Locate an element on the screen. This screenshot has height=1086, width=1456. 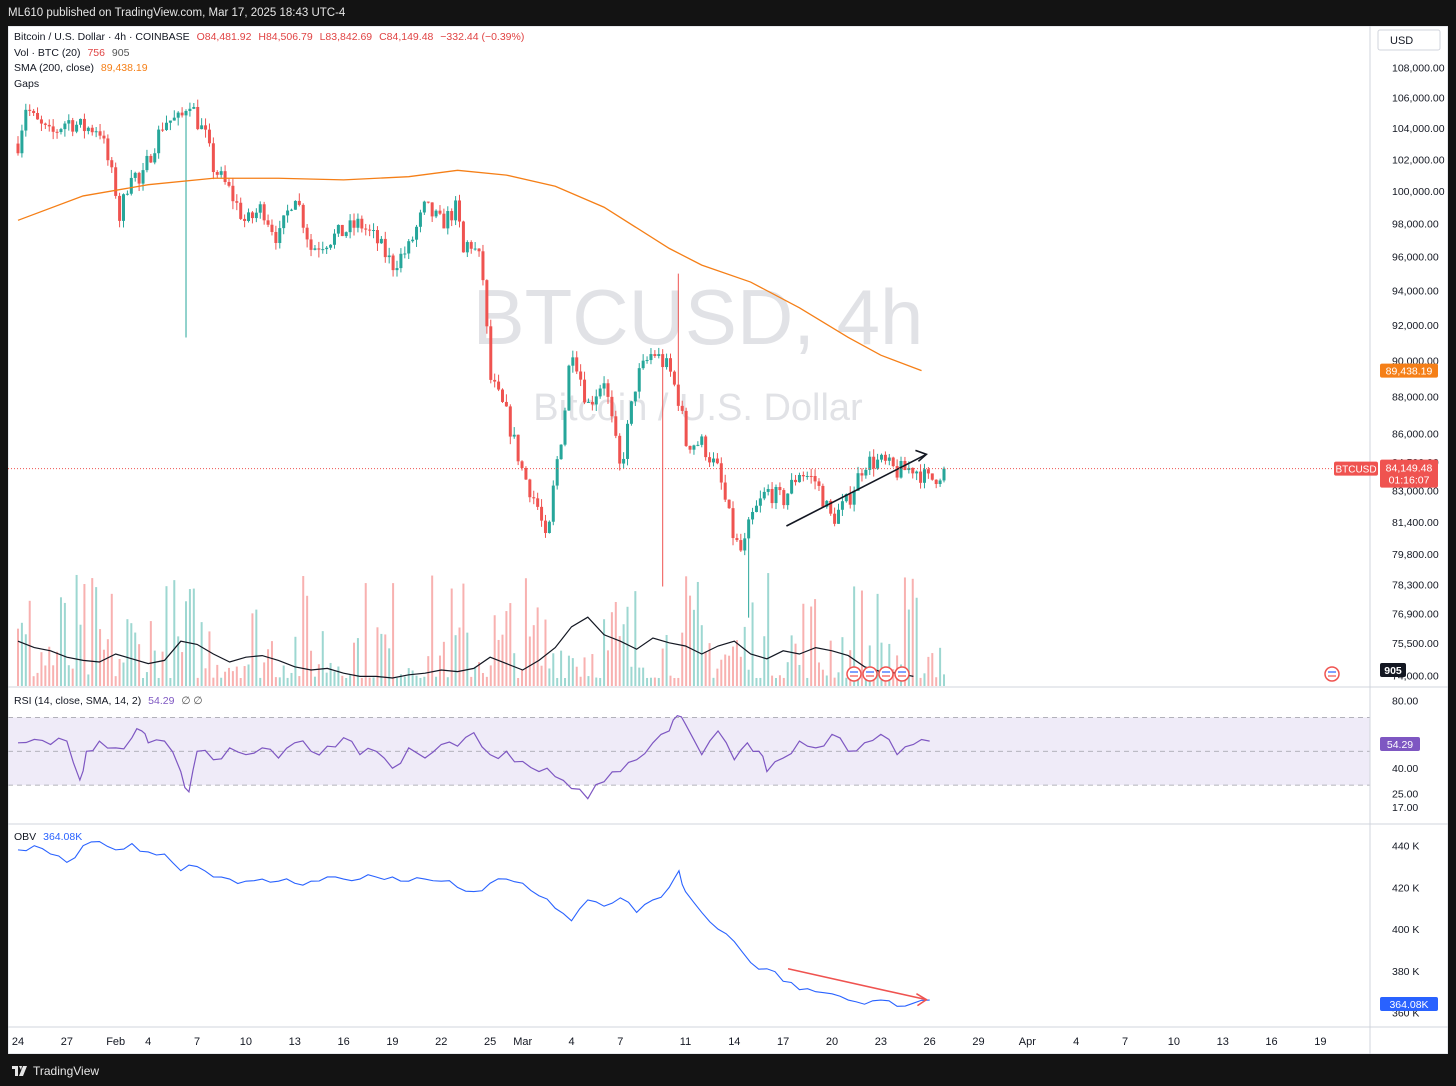
rsi-tick-label: 17.00 is located at coordinates (1405, 808).